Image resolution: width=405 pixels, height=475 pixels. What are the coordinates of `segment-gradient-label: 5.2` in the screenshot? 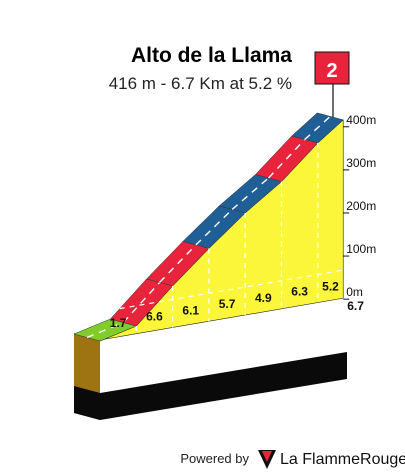 It's located at (330, 286).